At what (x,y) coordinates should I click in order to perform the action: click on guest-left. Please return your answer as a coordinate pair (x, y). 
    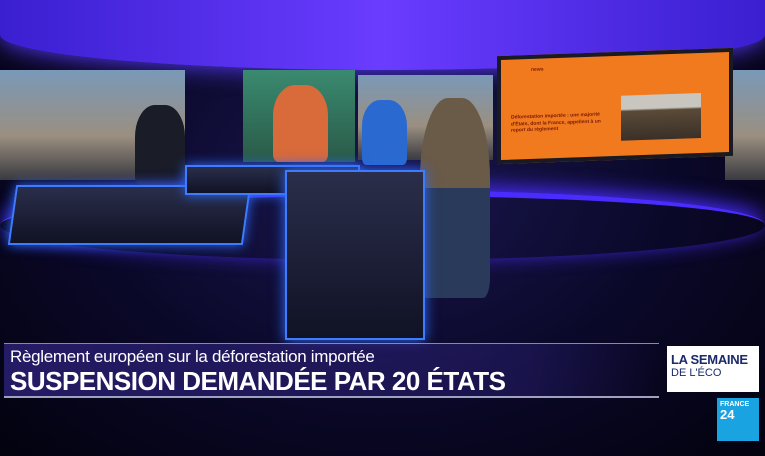
    Looking at the image, I should click on (160, 145).